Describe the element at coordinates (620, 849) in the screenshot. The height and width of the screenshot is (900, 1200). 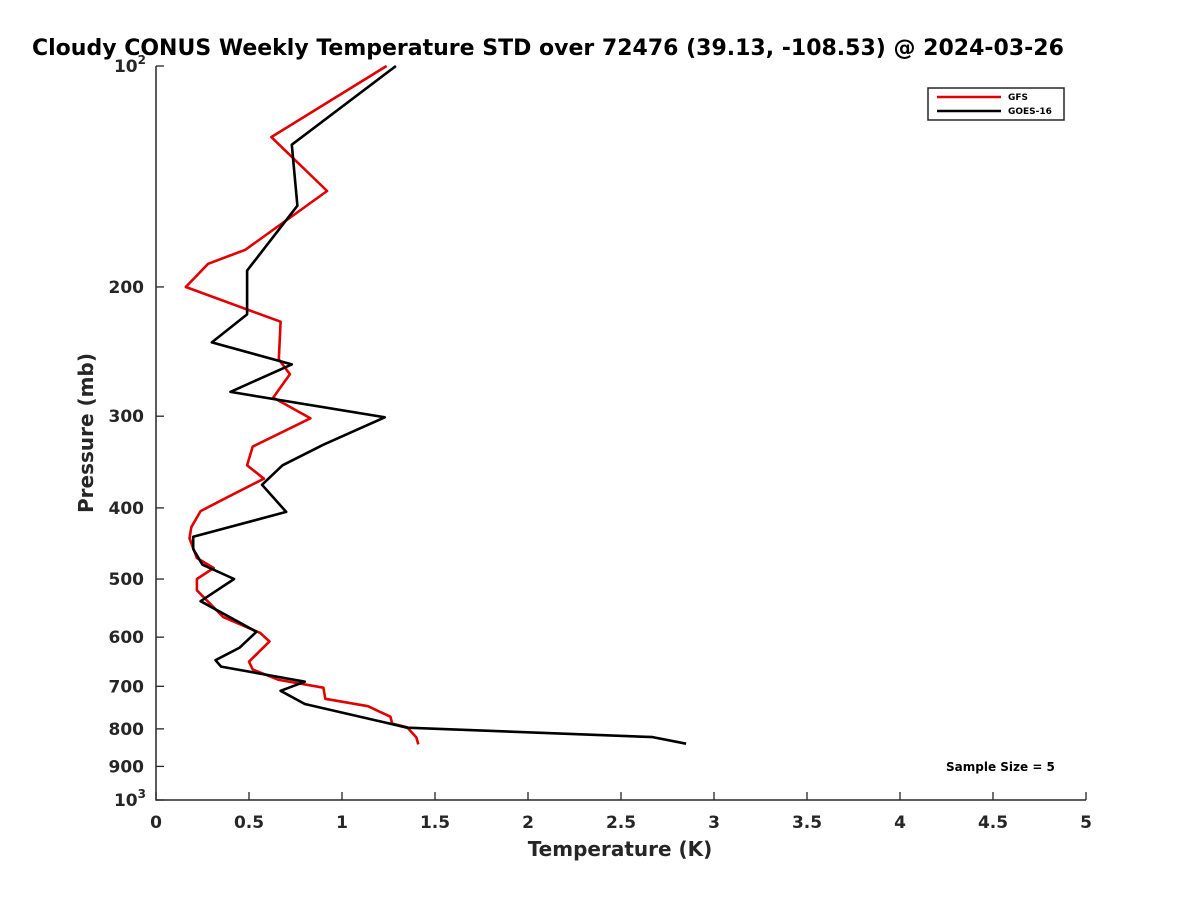
I see `x-axis-label: Temperature (K)` at that location.